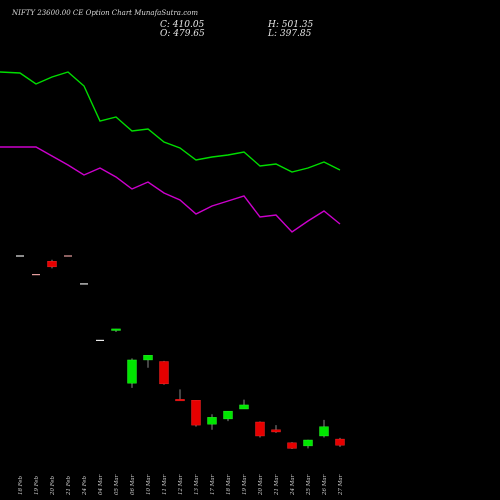  I want to click on x-tick-label: 04 Mar, so click(101, 484).